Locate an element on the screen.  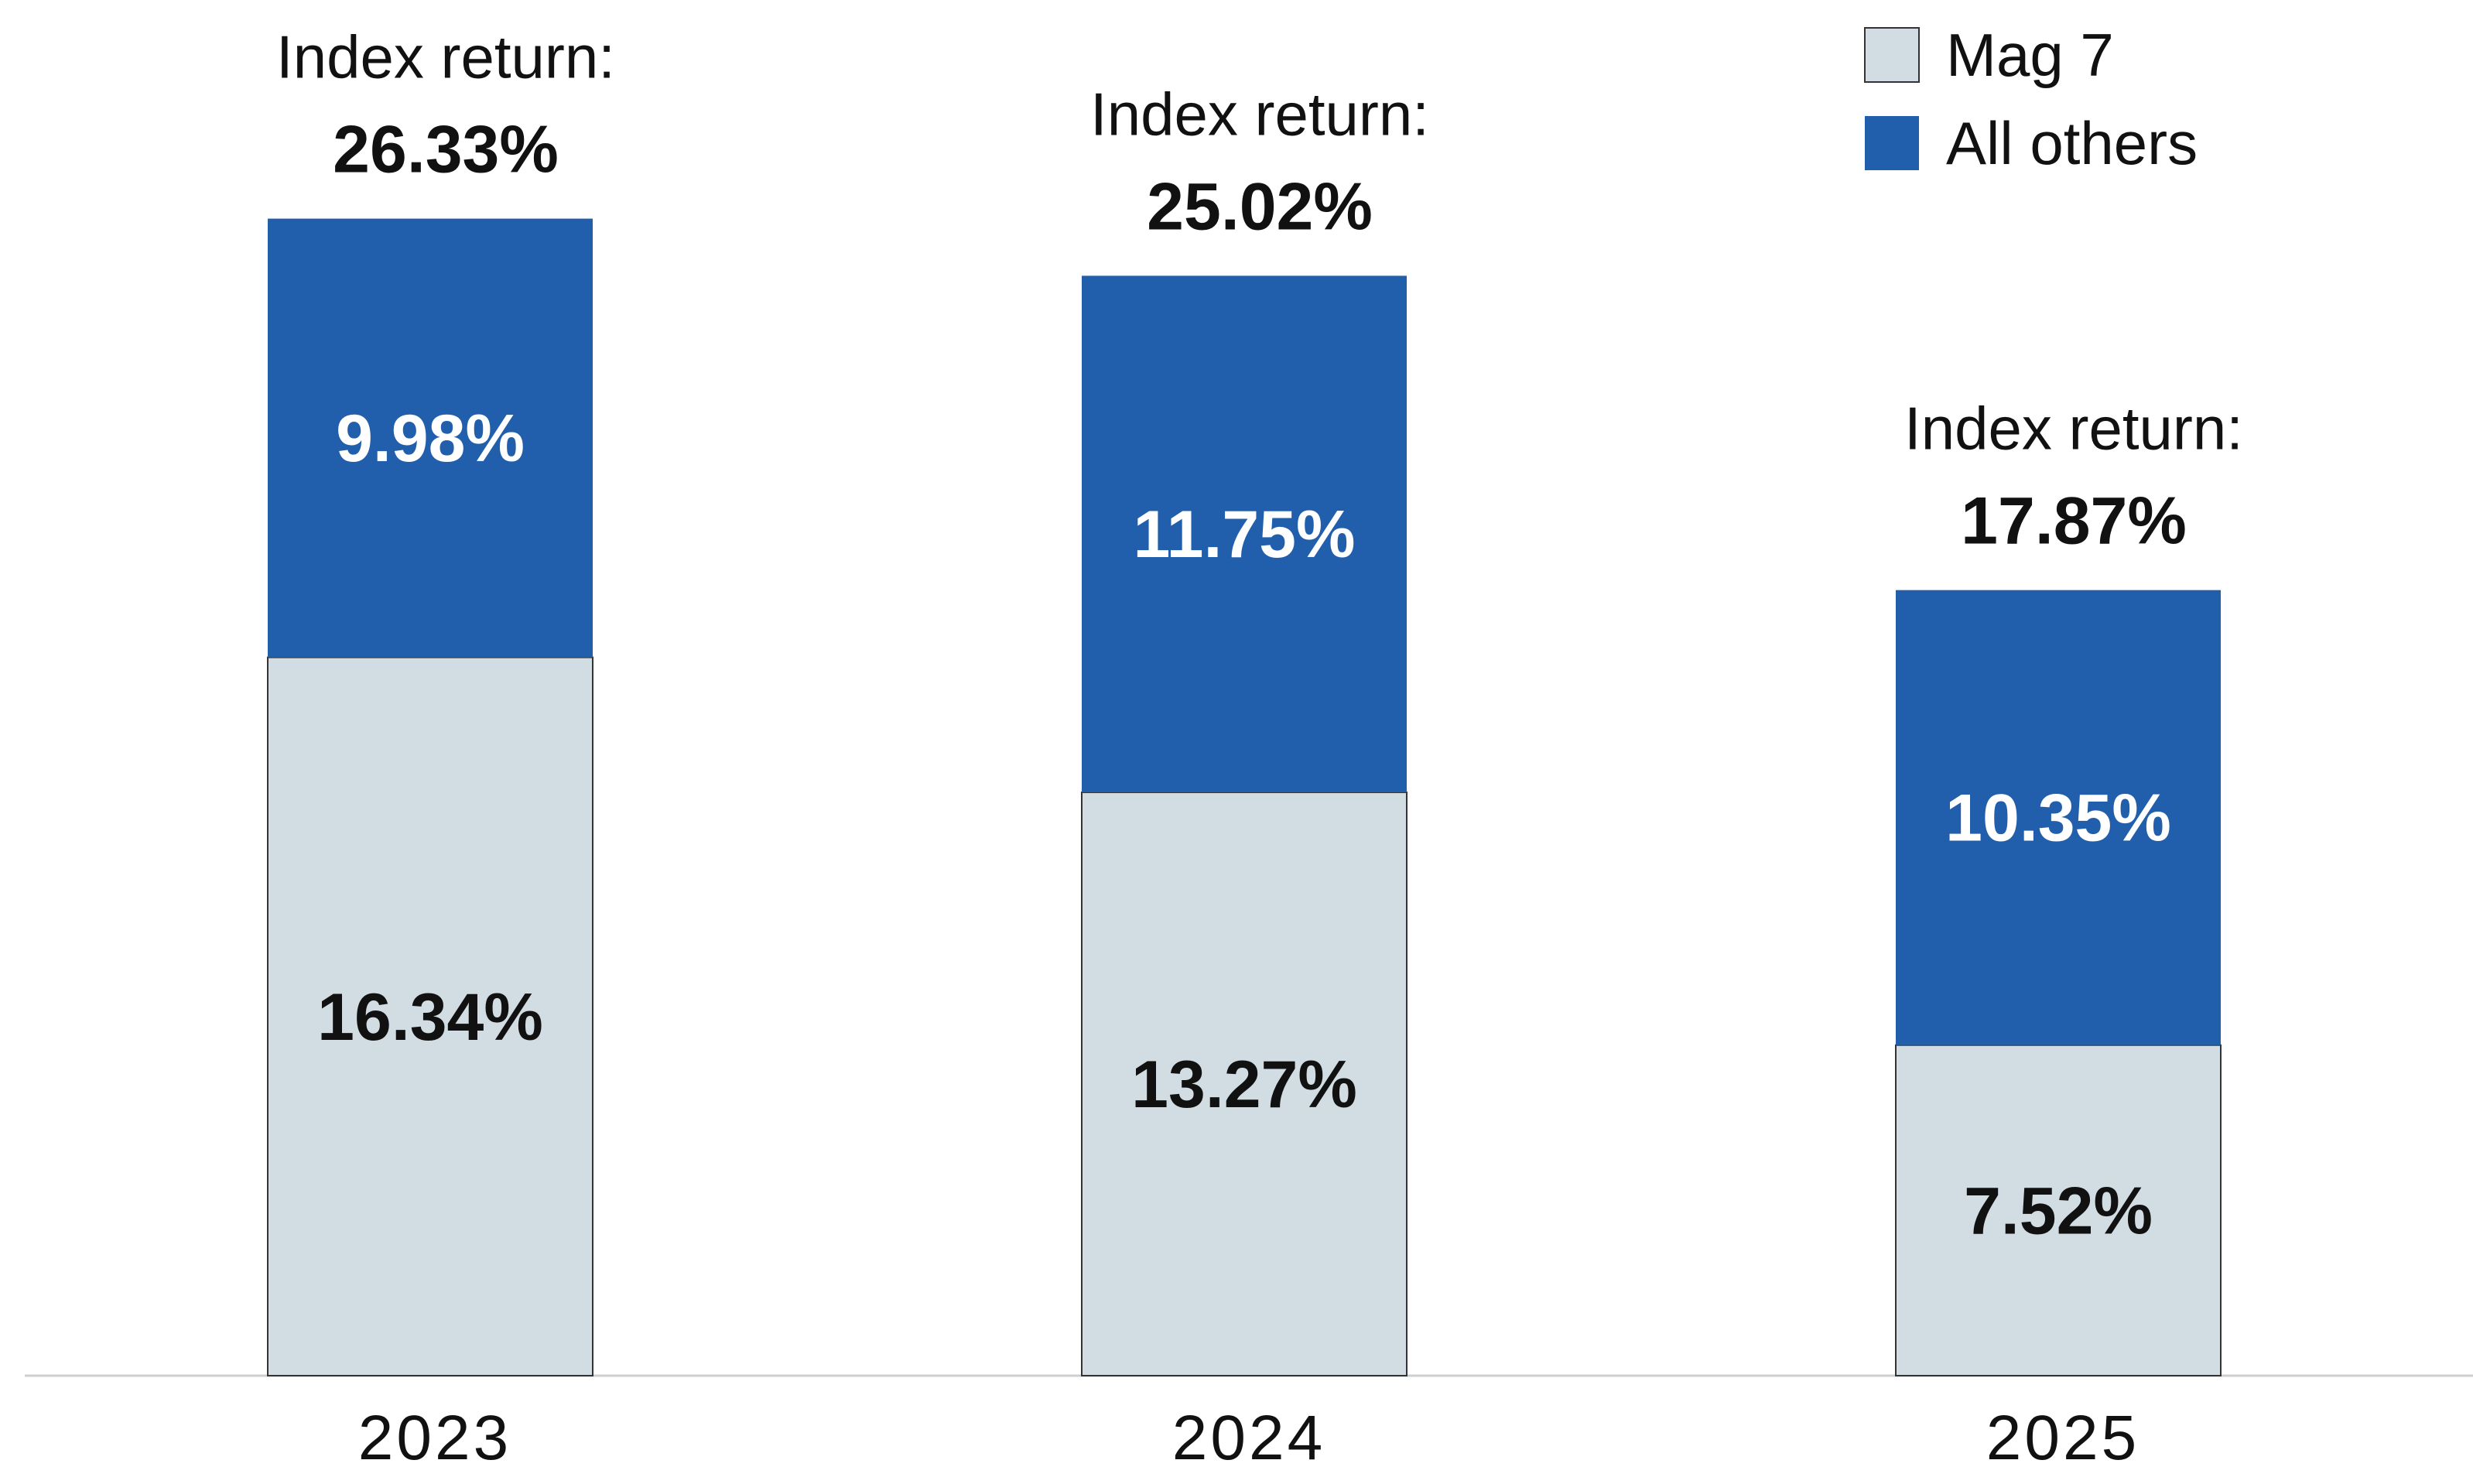
x-tick-label-2025: 2025 is located at coordinates (2063, 1438).